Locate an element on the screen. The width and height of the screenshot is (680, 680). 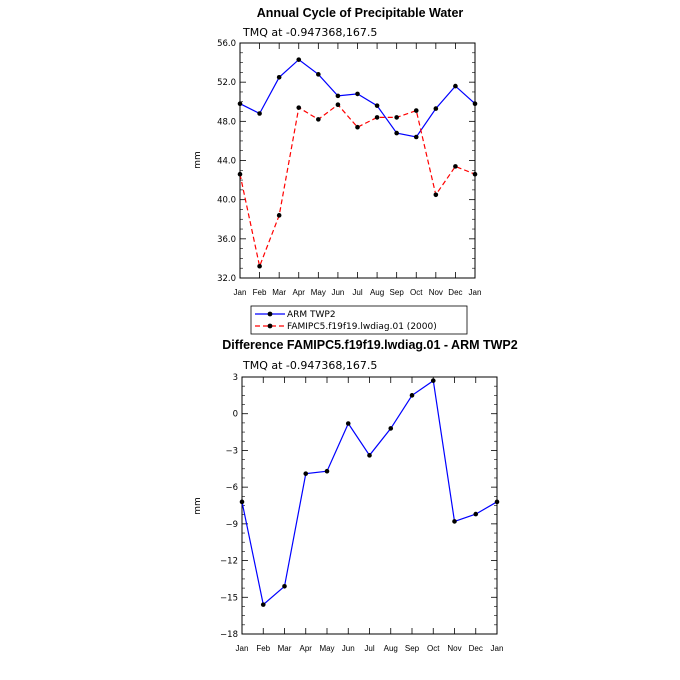
chart1-legend: ARM TWP2 FAMIPC5.f19f19.lwdiag.01 (2000) is located at coordinates (359, 320).